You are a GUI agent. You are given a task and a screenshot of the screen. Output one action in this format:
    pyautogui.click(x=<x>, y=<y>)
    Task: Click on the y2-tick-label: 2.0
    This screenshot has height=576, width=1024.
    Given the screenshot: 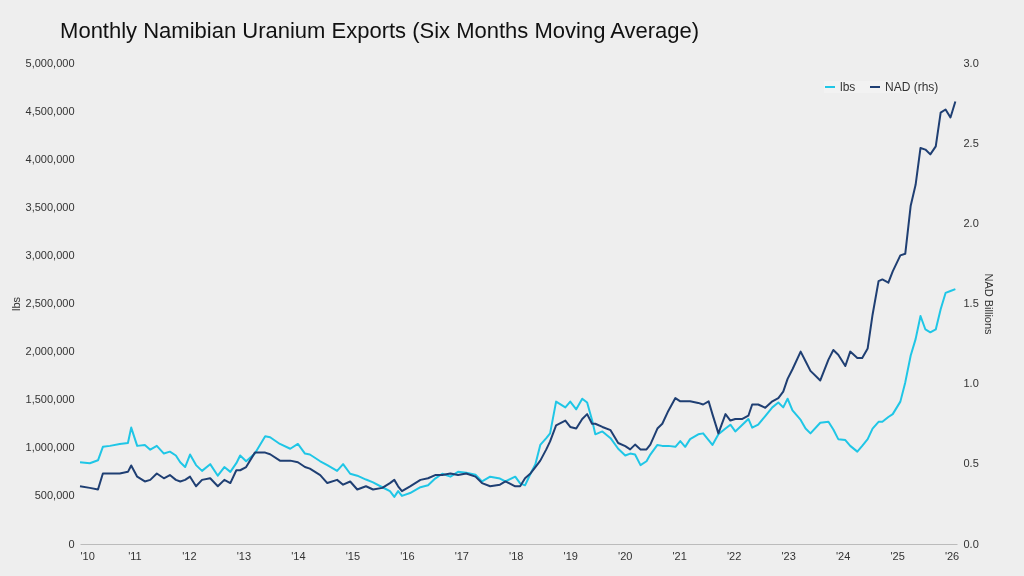 What is the action you would take?
    pyautogui.click(x=971, y=222)
    